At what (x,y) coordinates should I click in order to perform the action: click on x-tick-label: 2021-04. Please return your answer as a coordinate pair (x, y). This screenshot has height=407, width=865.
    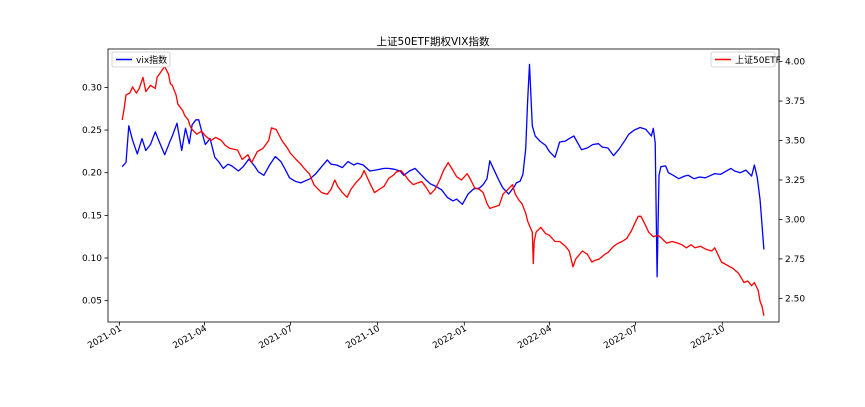
    Looking at the image, I should click on (190, 338).